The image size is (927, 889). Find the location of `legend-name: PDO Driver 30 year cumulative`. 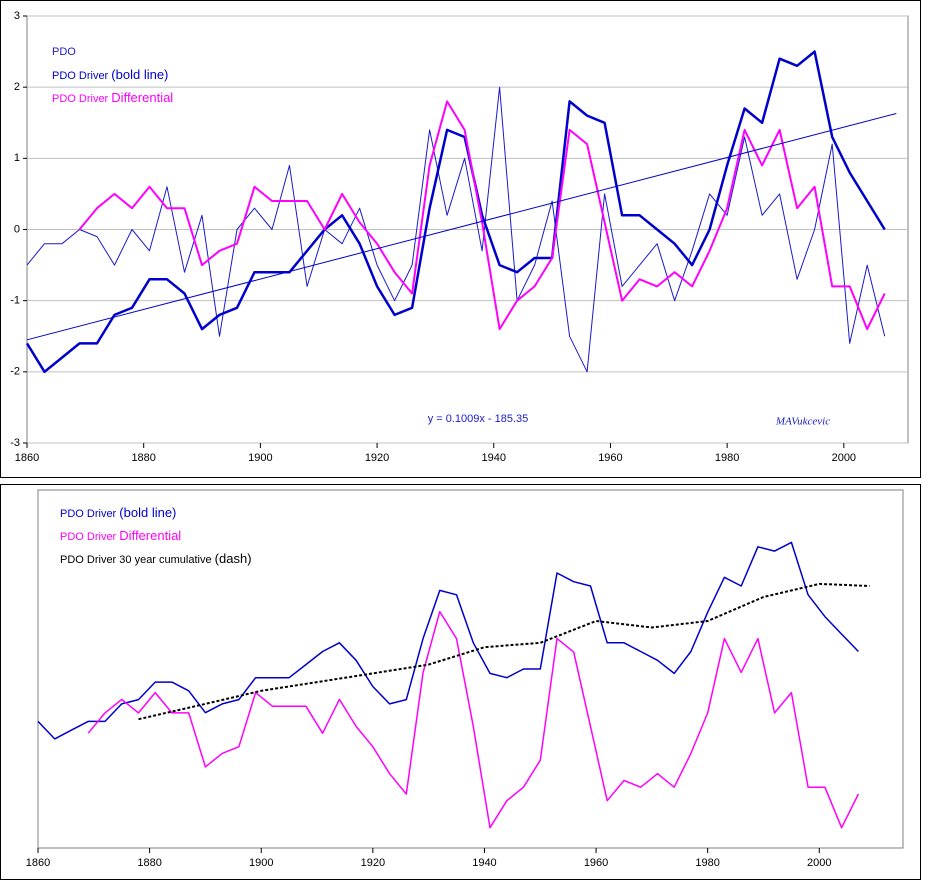

legend-name: PDO Driver 30 year cumulative is located at coordinates (136, 560).